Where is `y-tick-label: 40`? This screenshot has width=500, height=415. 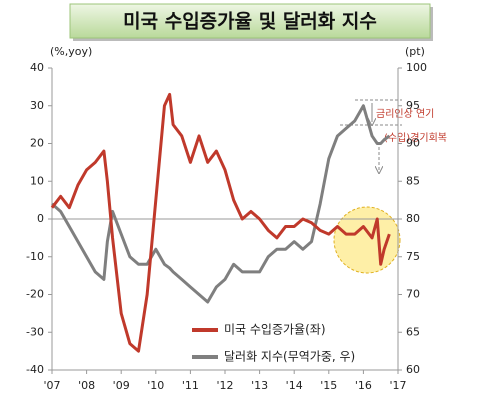 y-tick-label: 40 is located at coordinates (37, 67).